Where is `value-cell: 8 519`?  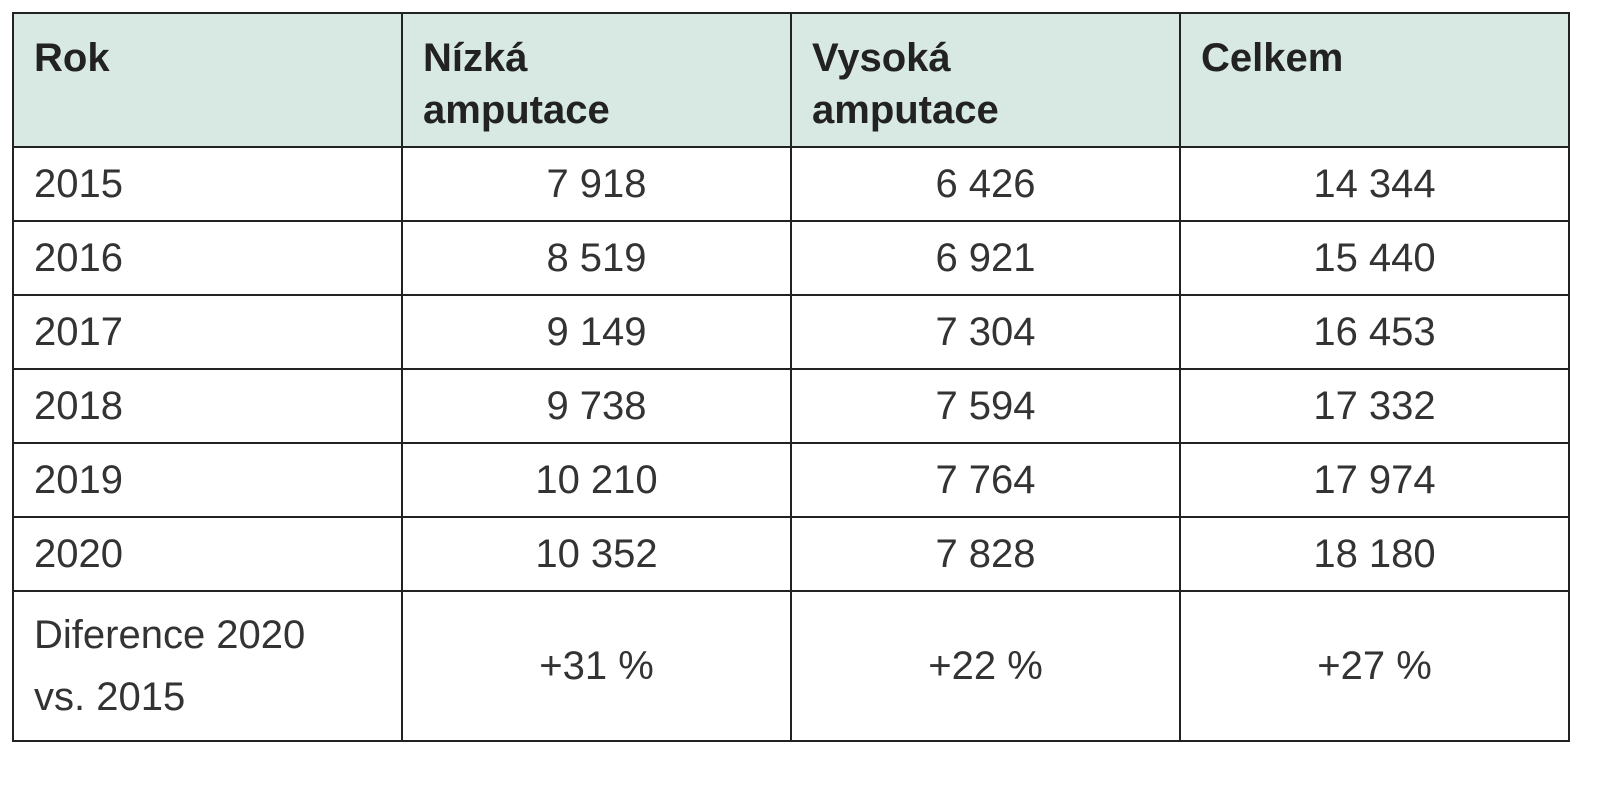 value-cell: 8 519 is located at coordinates (596, 258).